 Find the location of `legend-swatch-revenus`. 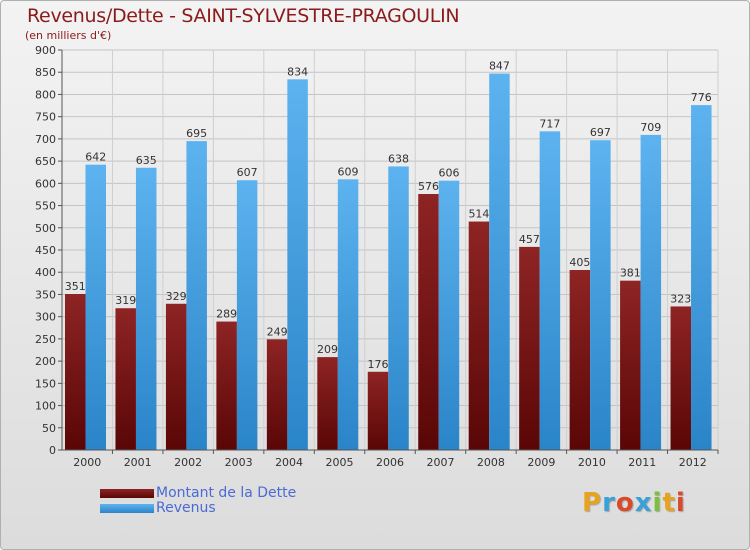

legend-swatch-revenus is located at coordinates (127, 508).